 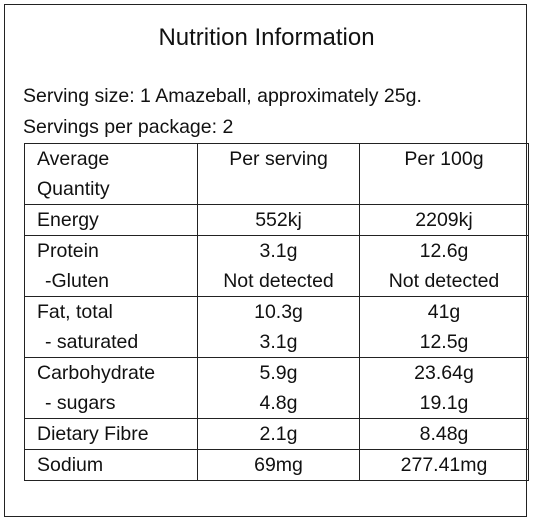 I want to click on cell: 552kj, so click(x=278, y=220).